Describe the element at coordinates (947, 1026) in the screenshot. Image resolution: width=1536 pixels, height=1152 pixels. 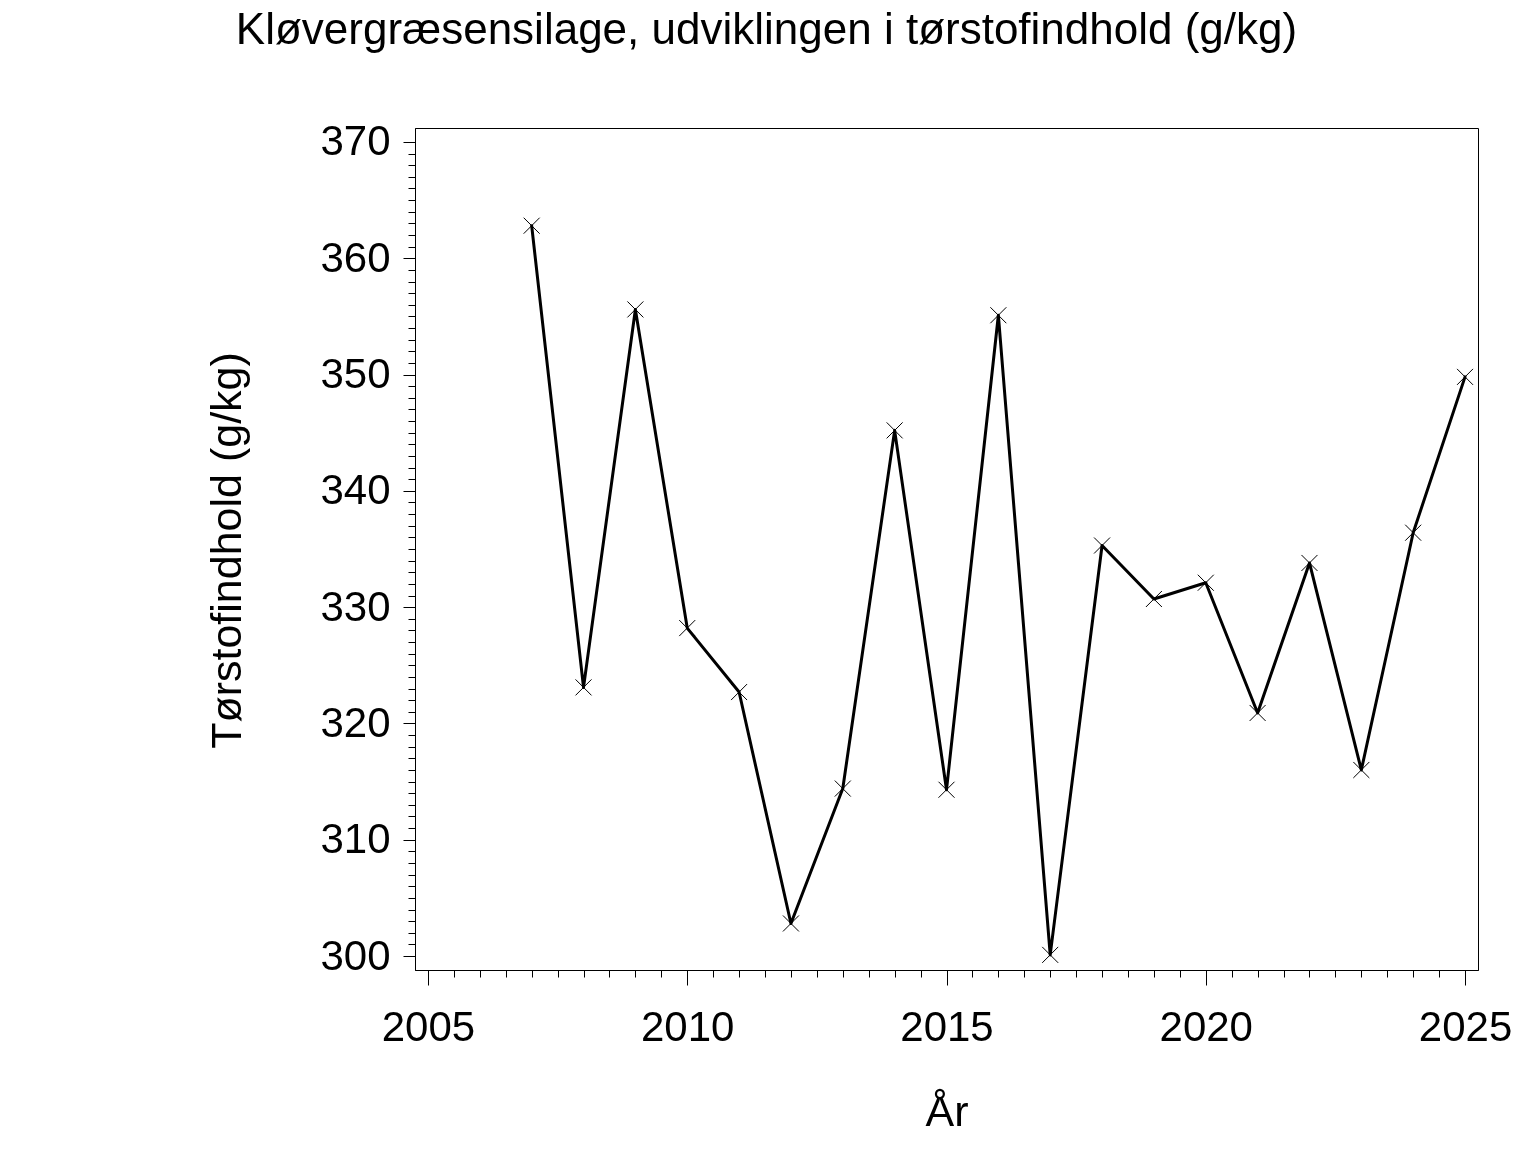
I see `x-tick-label: 2015` at that location.